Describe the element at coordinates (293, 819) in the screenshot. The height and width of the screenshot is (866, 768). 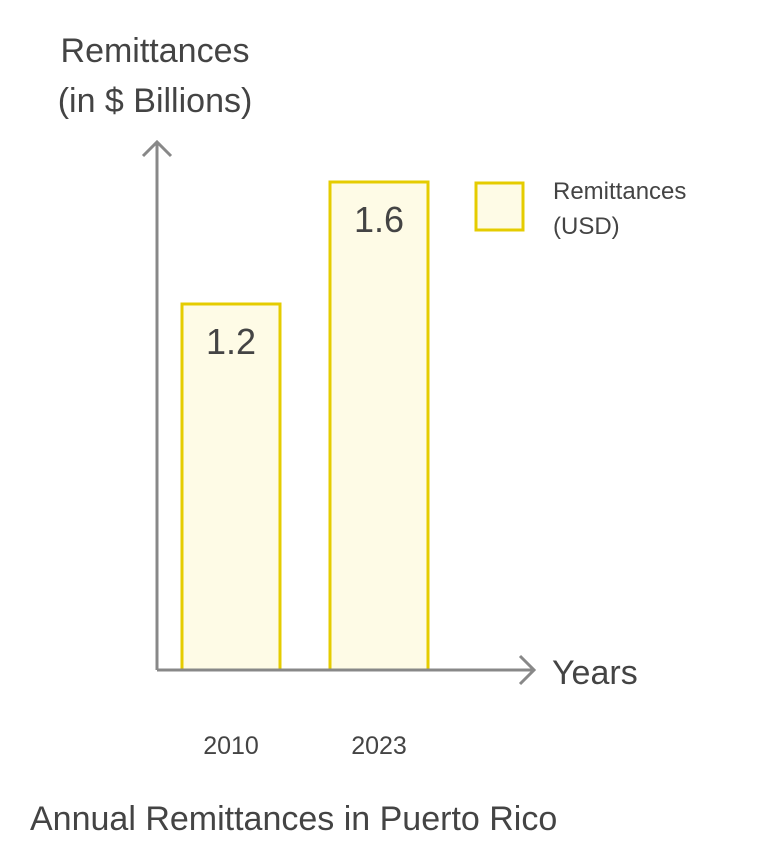
I see `chart-title: Annual Remittances in Puerto Rico` at that location.